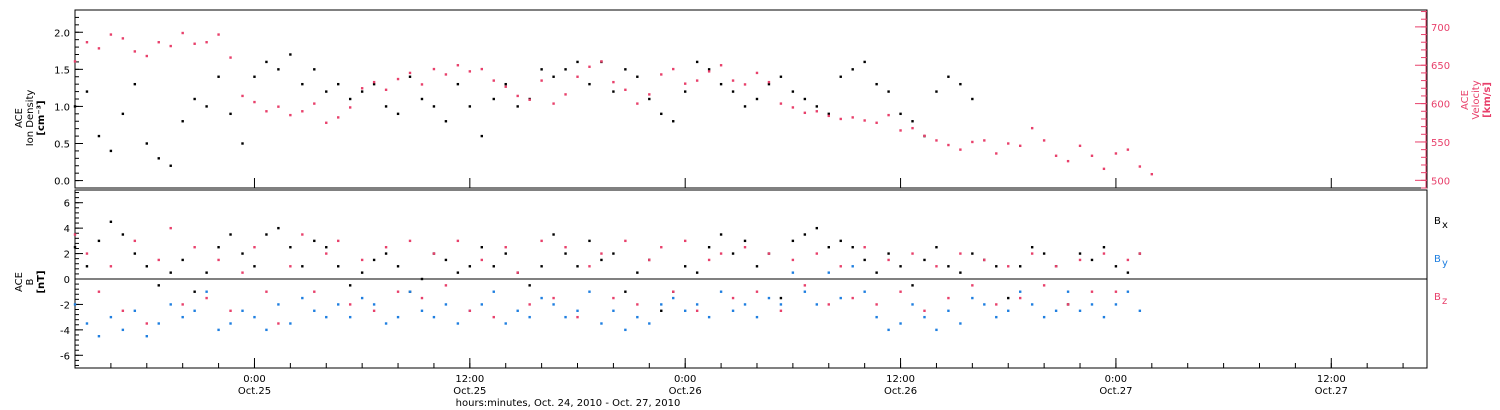 The width and height of the screenshot is (1500, 410). Describe the element at coordinates (1476, 99) in the screenshot. I see `top-right-label-line2: Velocity` at that location.